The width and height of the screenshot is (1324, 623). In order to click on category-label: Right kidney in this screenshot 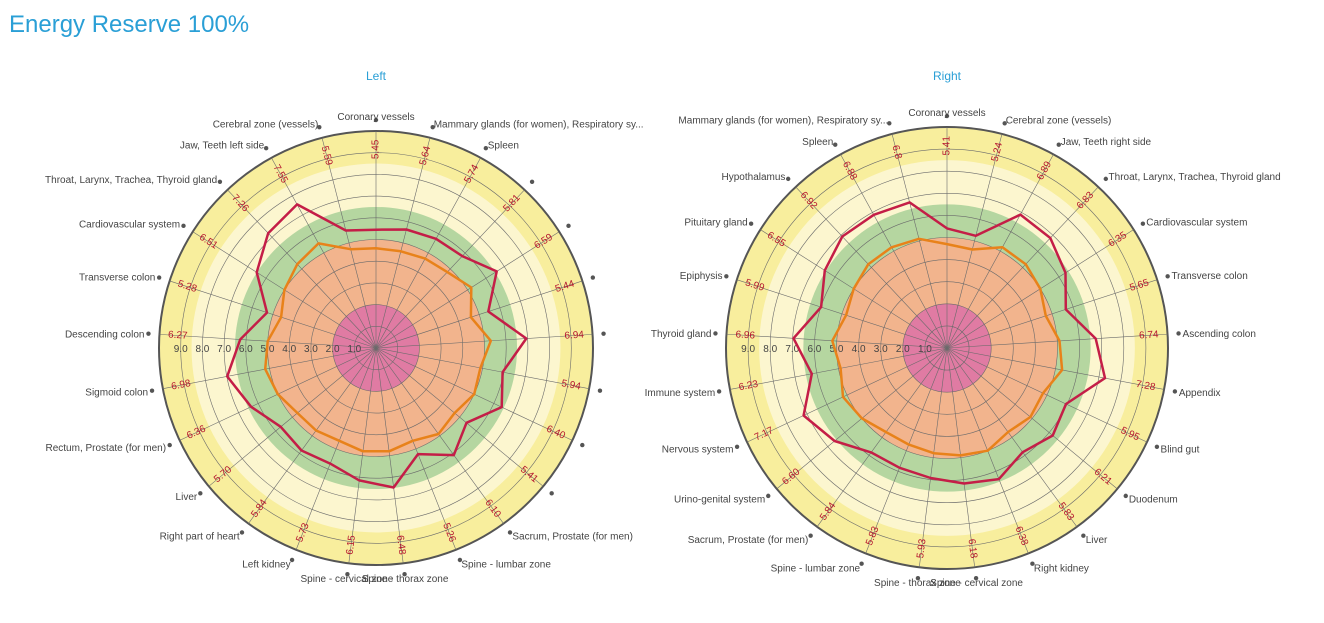, I will do `click(1061, 568)`.